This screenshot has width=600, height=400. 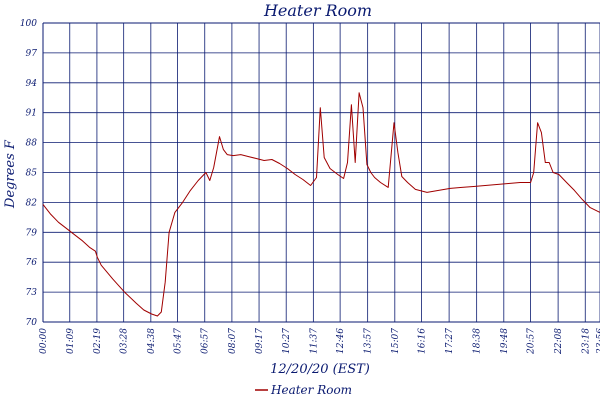 What do you see at coordinates (311, 390) in the screenshot?
I see `legend-text: Heater Room` at bounding box center [311, 390].